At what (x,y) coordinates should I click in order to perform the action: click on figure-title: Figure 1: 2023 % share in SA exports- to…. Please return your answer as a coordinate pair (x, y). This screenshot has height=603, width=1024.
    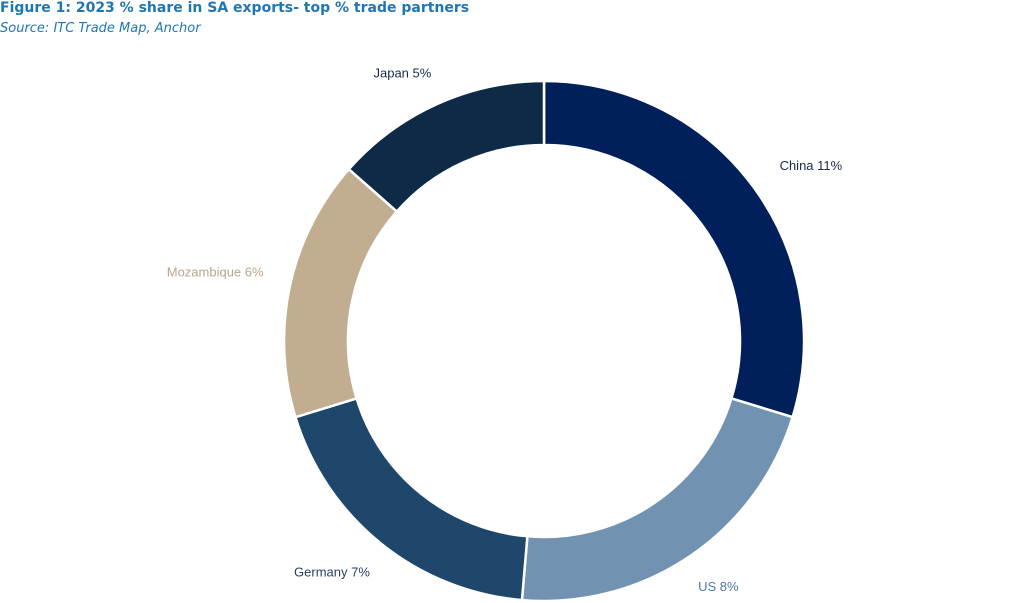
    Looking at the image, I should click on (235, 8).